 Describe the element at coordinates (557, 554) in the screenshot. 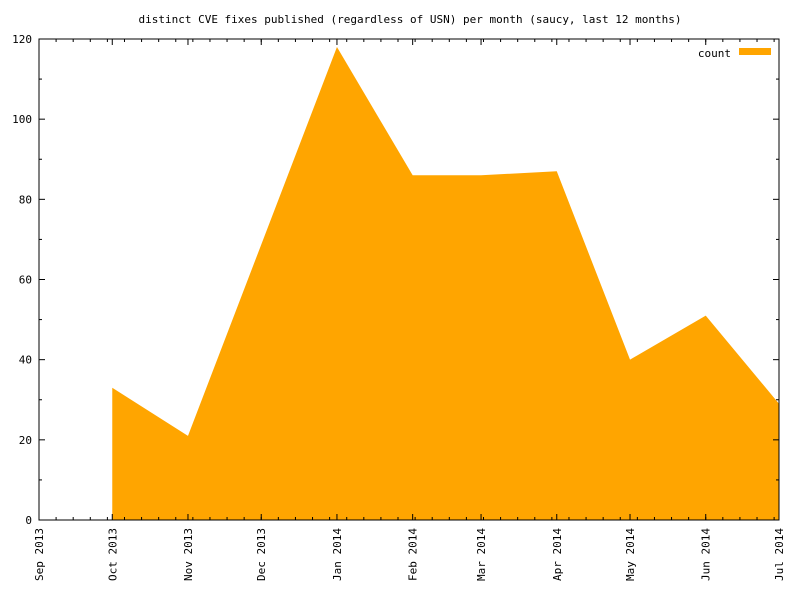

I see `x-tick-label-7: Apr 2014` at that location.